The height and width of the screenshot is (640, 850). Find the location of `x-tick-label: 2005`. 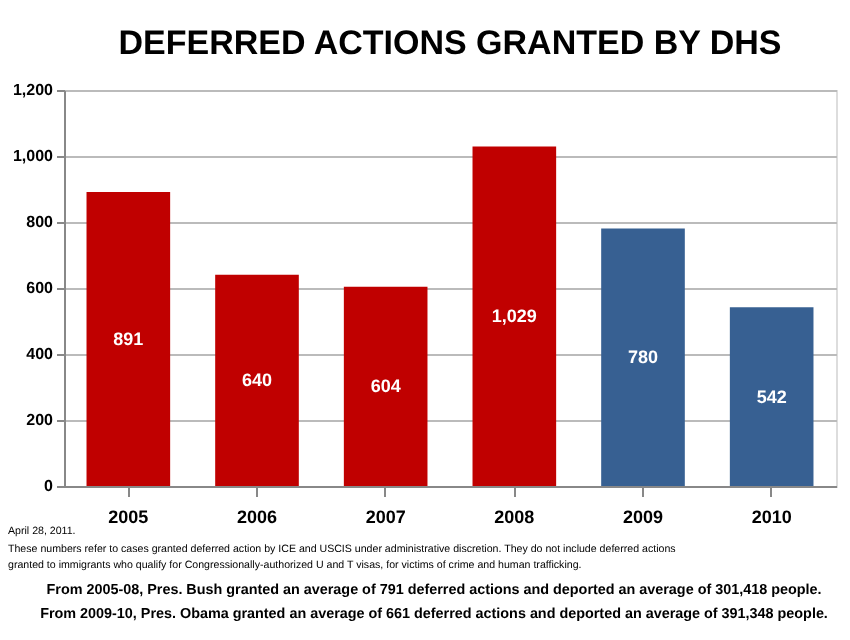

x-tick-label: 2005 is located at coordinates (128, 517).